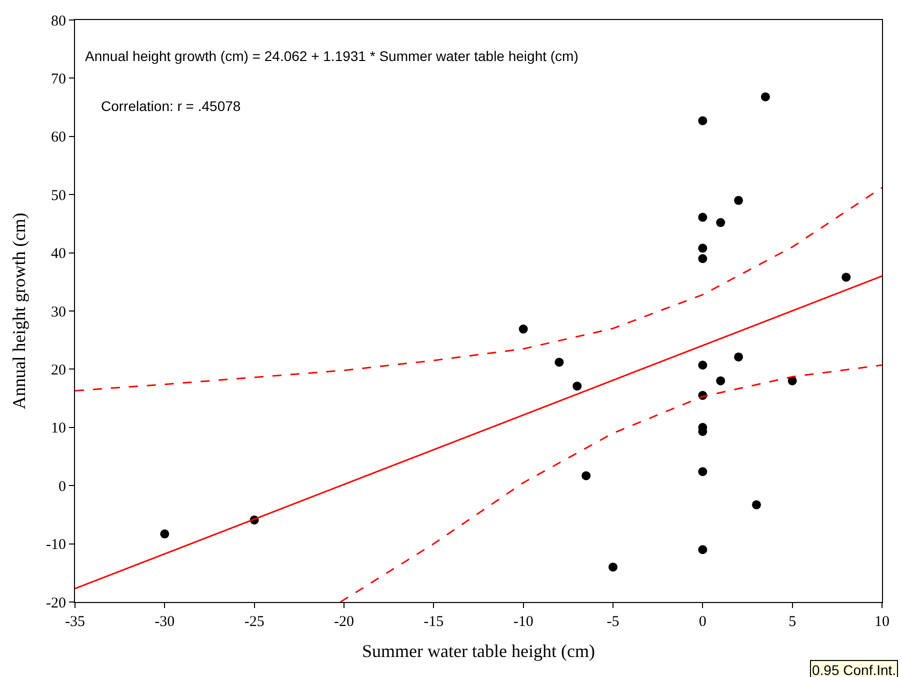  I want to click on x-tick-label: 10, so click(882, 622).